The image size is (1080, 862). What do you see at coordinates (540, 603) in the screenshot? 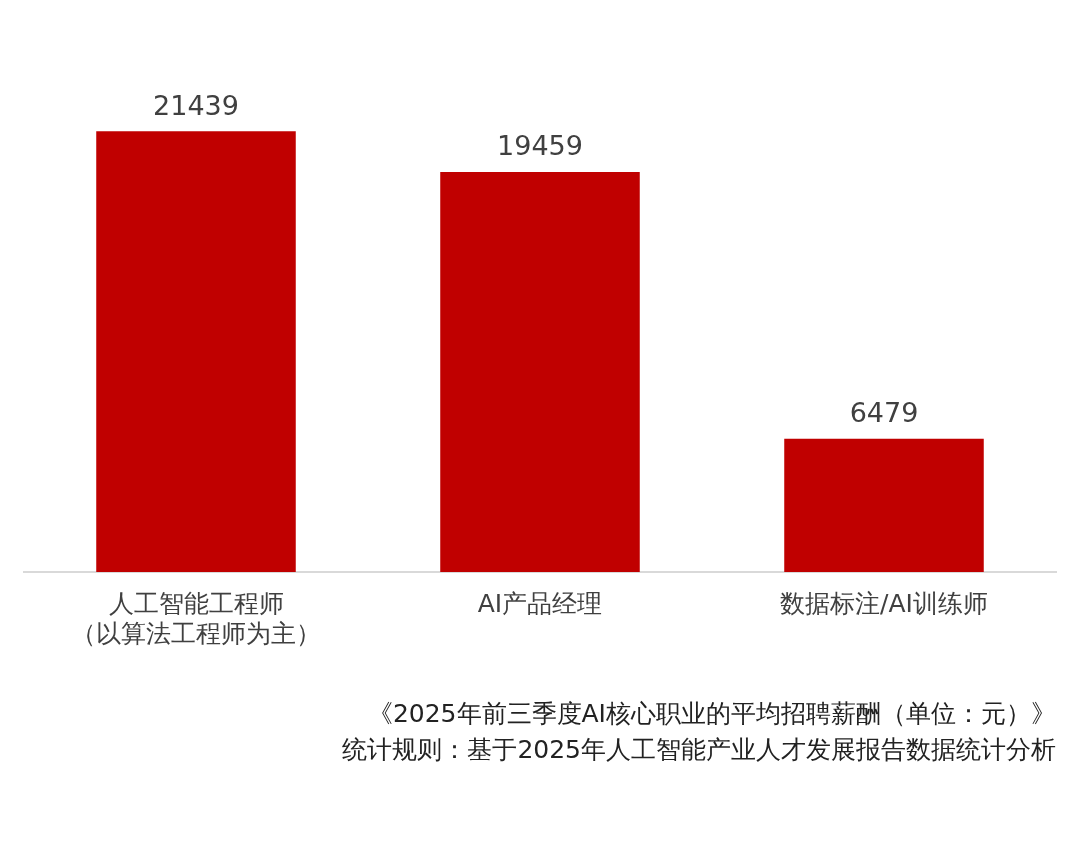
I see `x-tick-label: AI产品经理` at bounding box center [540, 603].